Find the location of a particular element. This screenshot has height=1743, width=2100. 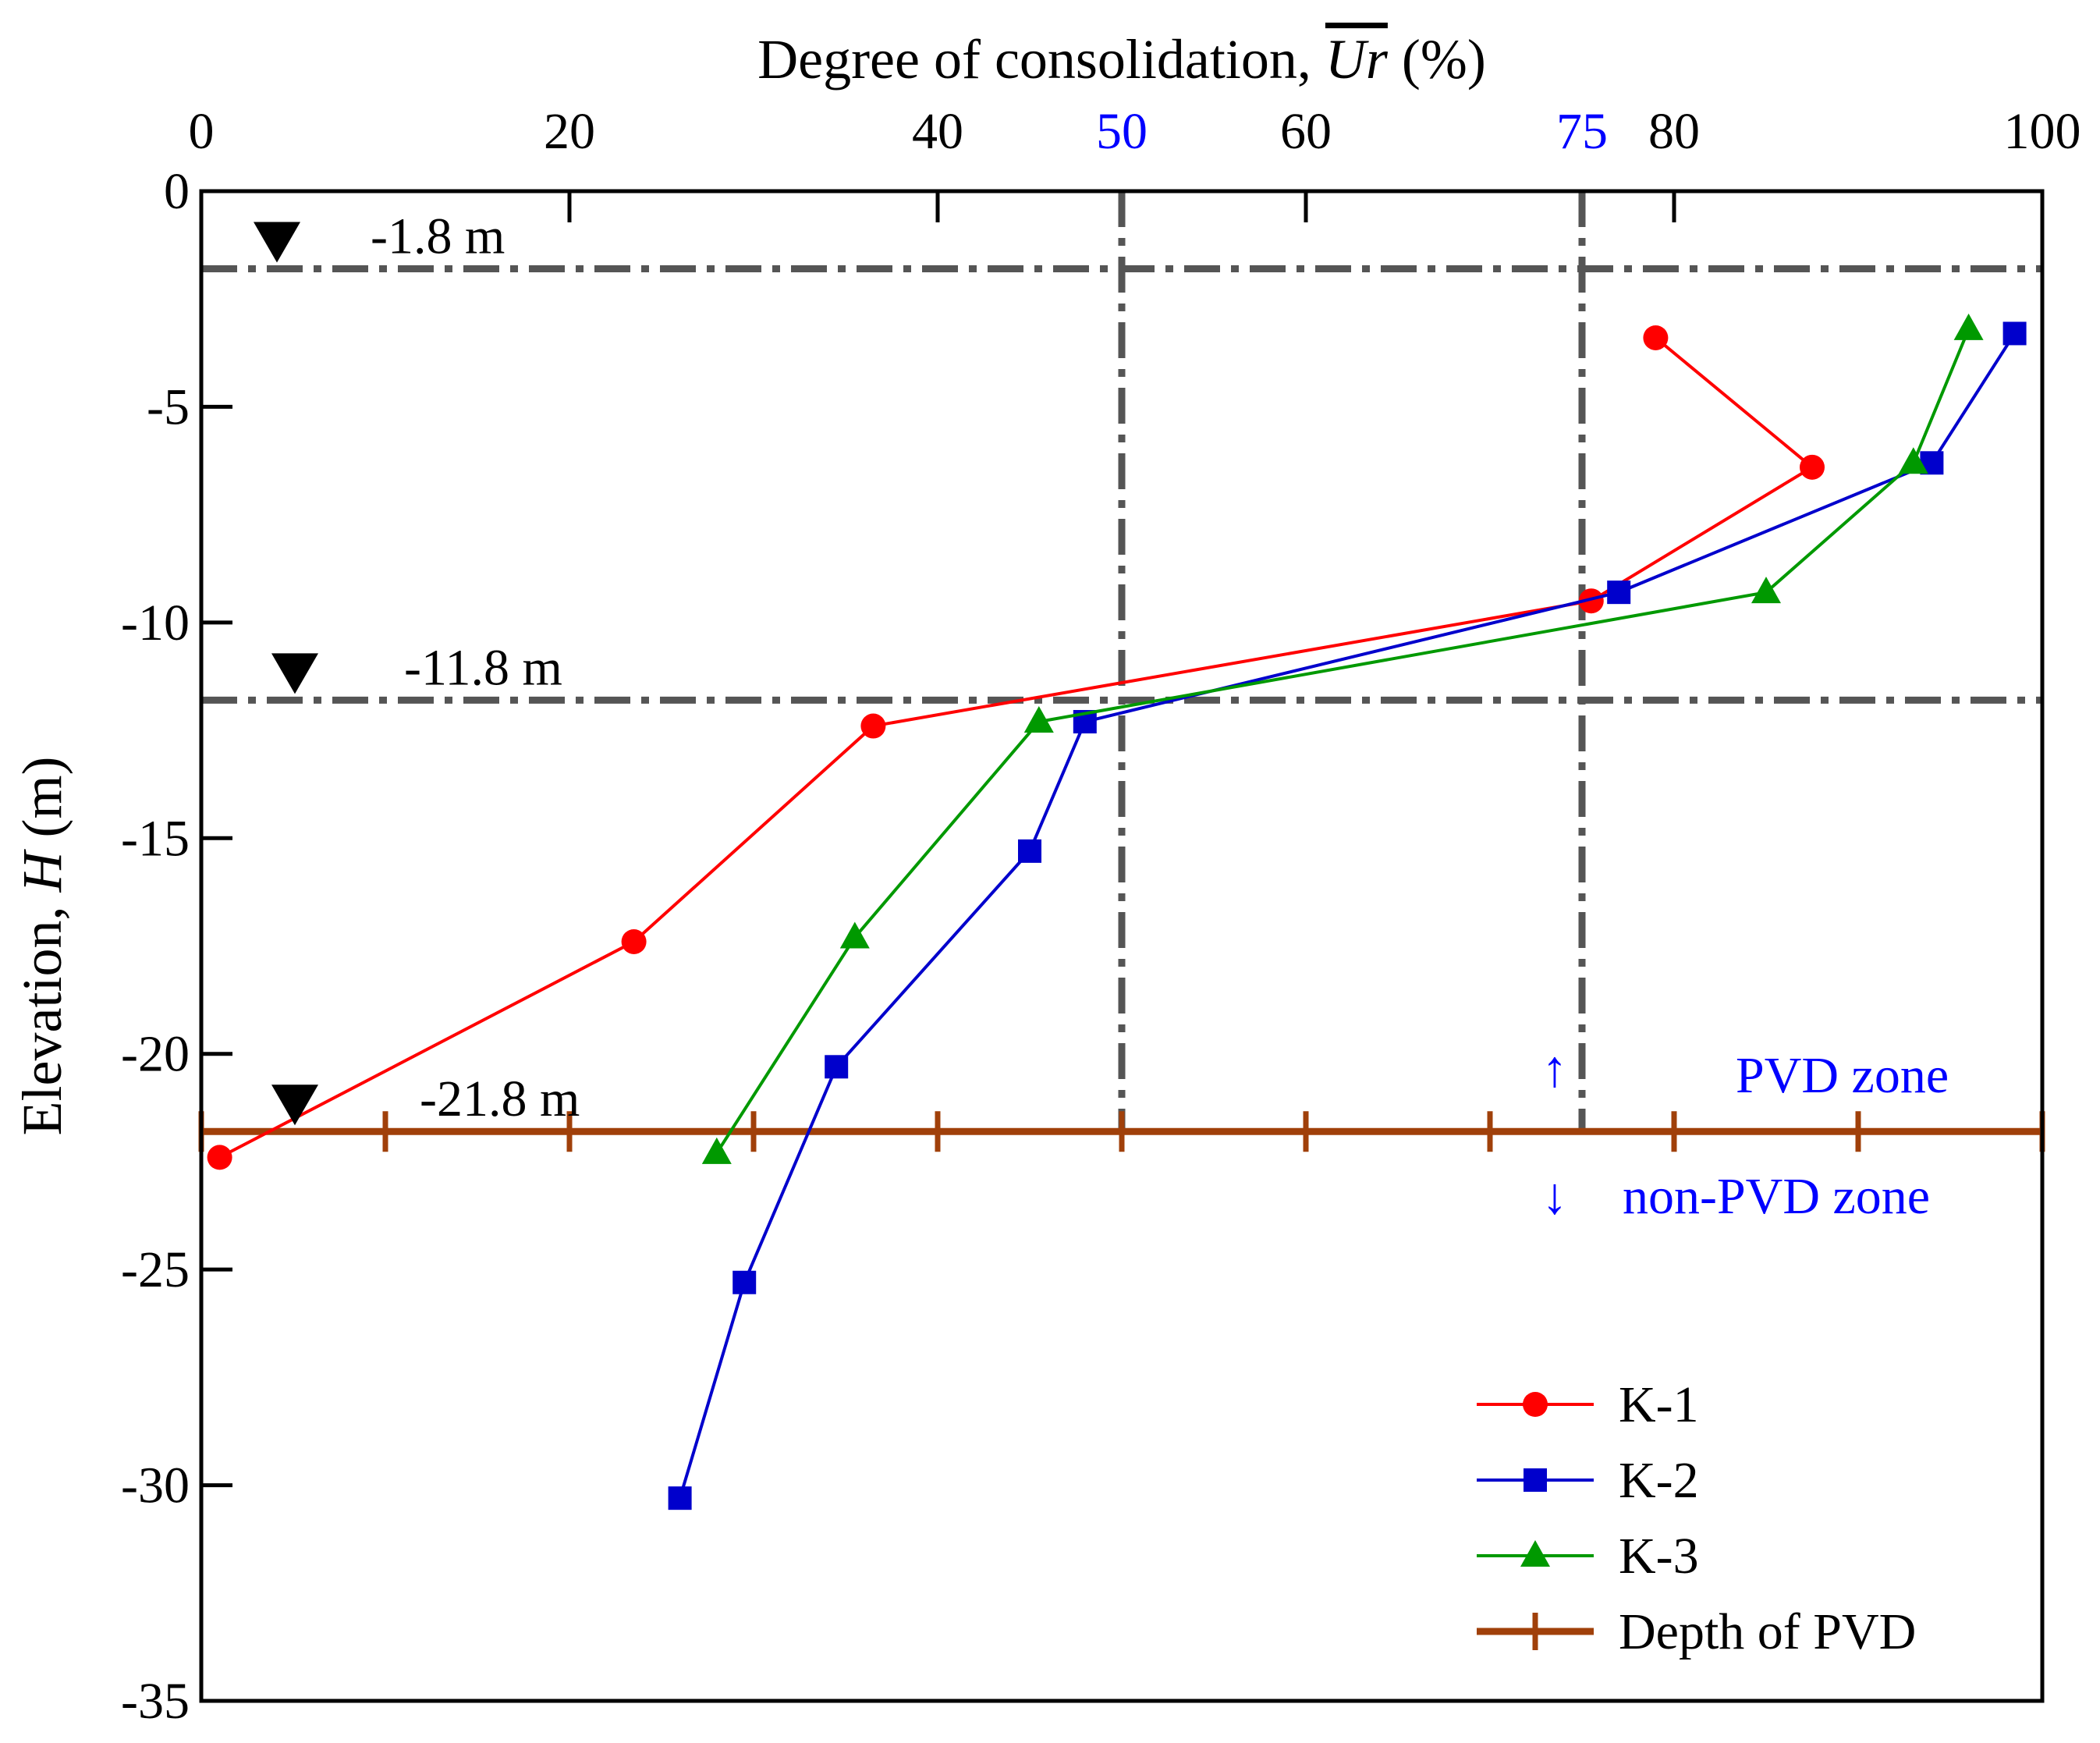

x-tick-label: 80 is located at coordinates (1674, 131).